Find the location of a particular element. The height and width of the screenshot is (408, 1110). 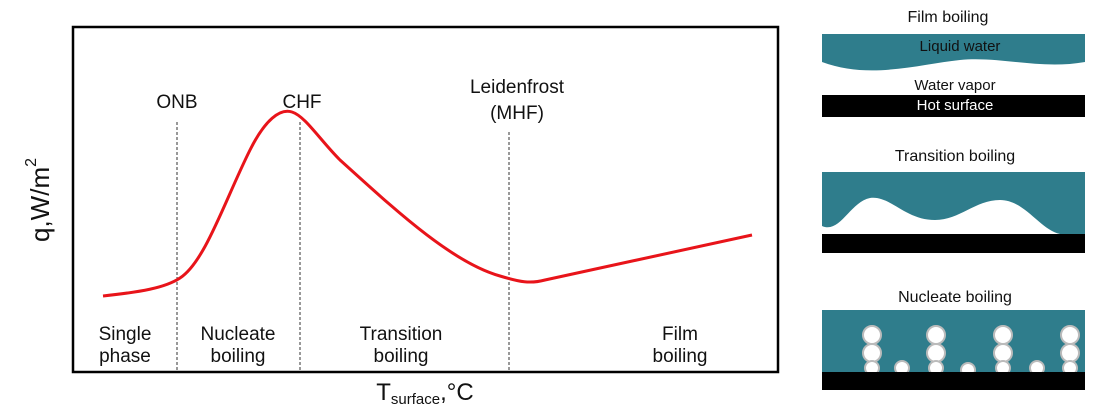

y-label-text: q,W/m is located at coordinates (40, 204).